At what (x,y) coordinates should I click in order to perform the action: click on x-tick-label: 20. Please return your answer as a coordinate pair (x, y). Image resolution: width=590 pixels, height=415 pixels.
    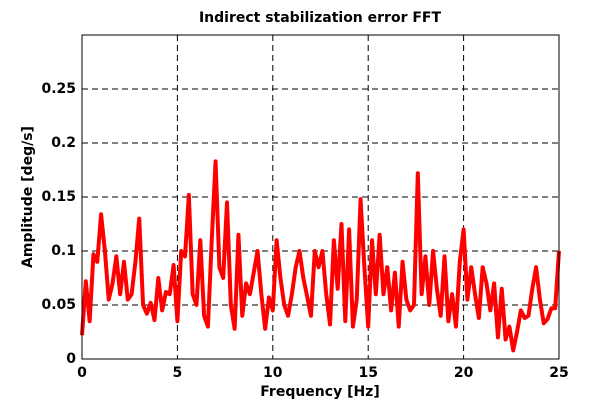
    Looking at the image, I should click on (464, 373).